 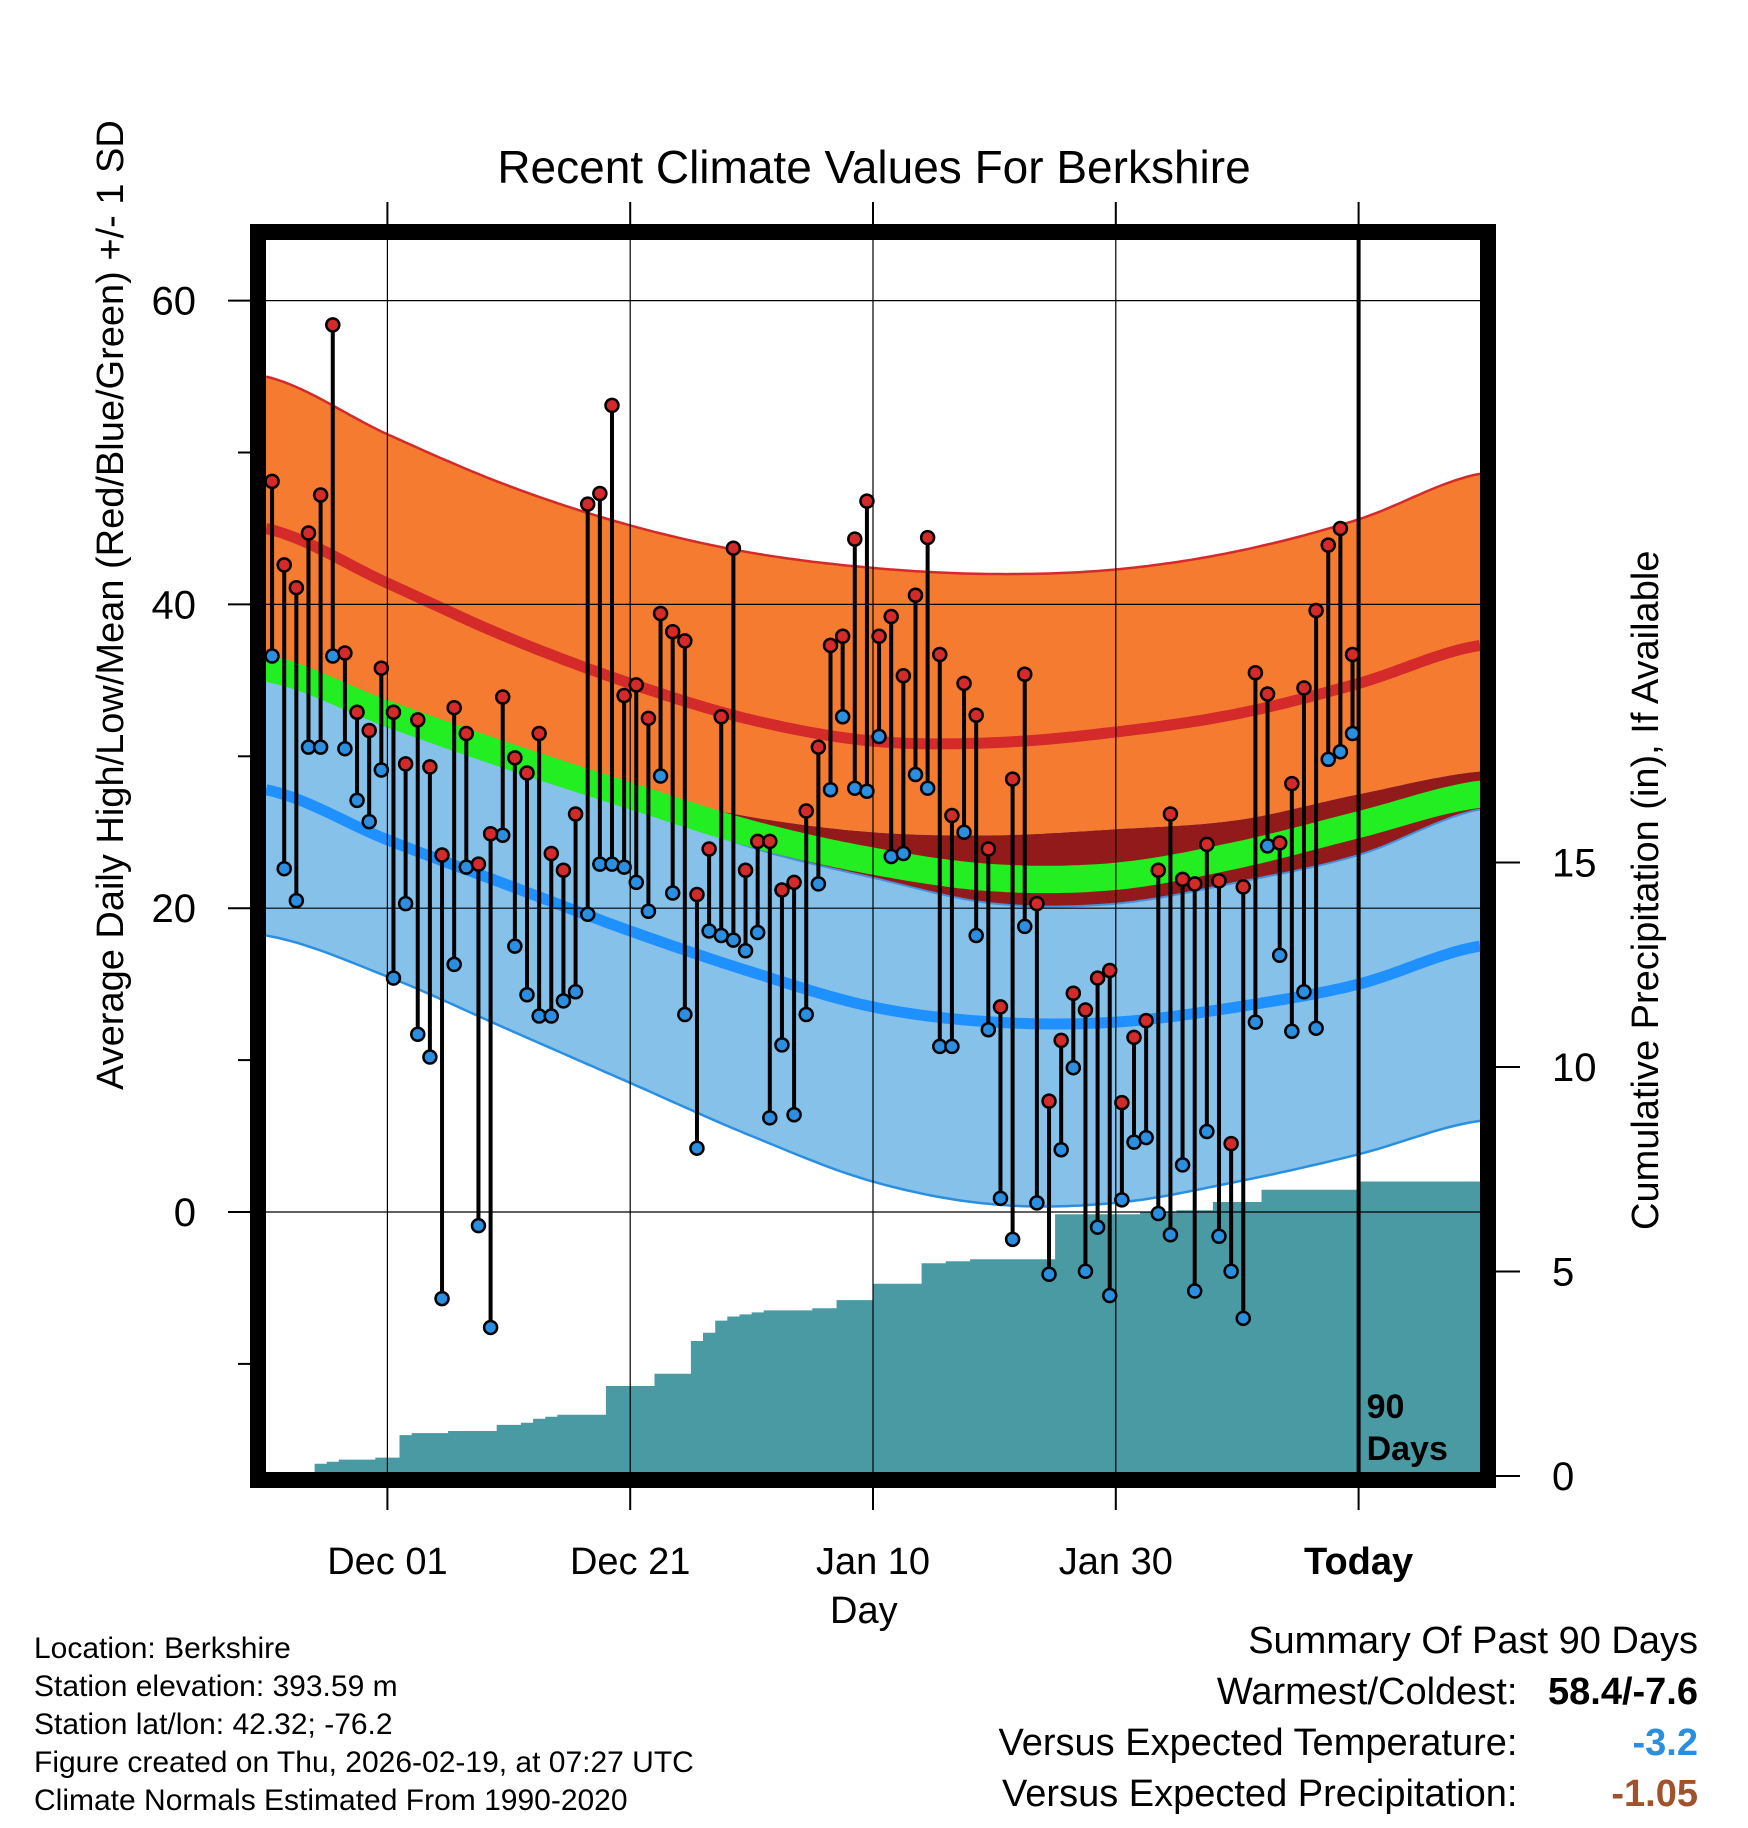 What do you see at coordinates (387, 1562) in the screenshot?
I see `x-tick-label: Dec 01` at bounding box center [387, 1562].